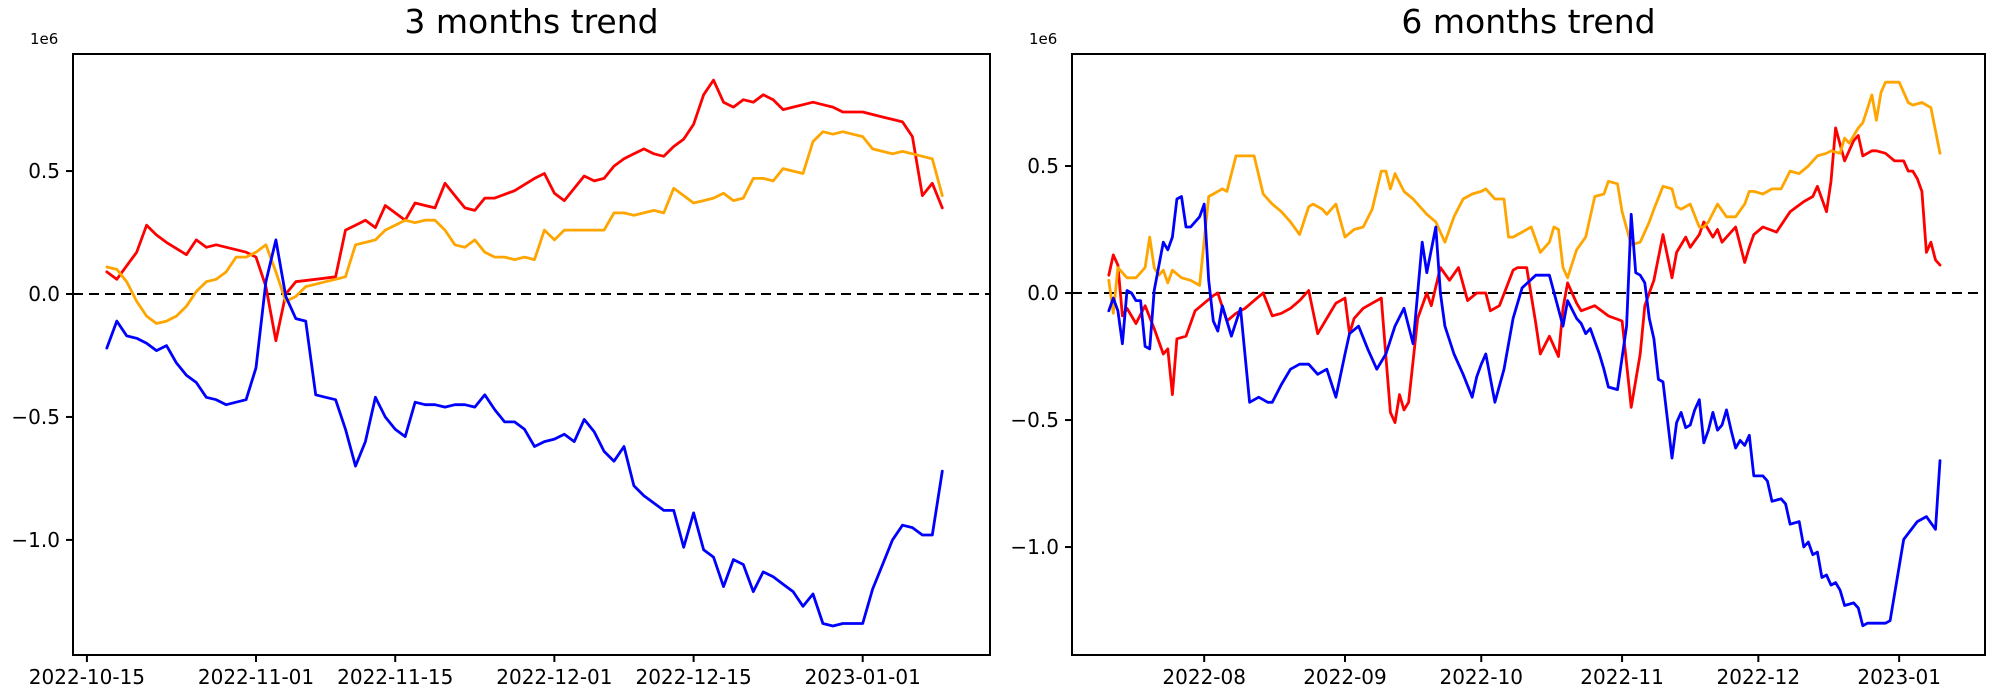 The width and height of the screenshot is (2000, 700). I want to click on right-x-tick-label: 2022-12, so click(1759, 677).